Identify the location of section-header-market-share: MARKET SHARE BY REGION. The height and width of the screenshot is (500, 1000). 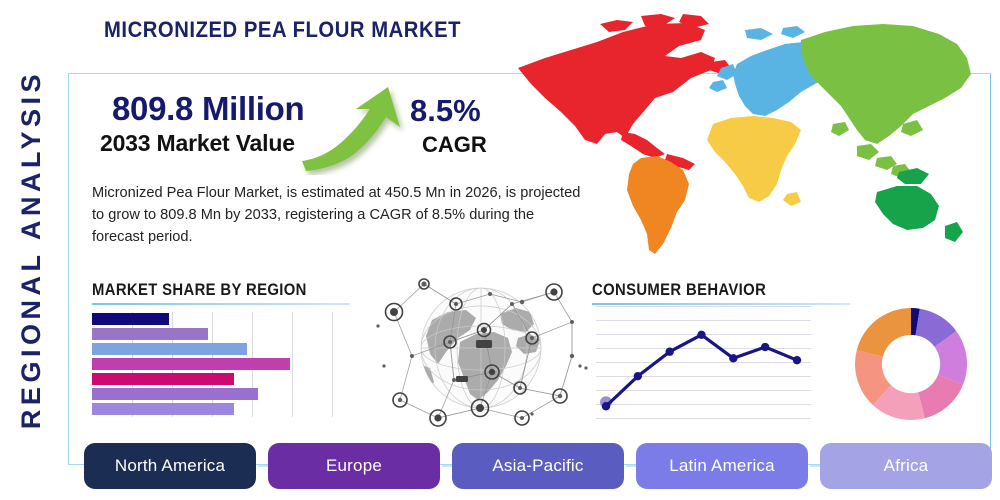
(221, 293).